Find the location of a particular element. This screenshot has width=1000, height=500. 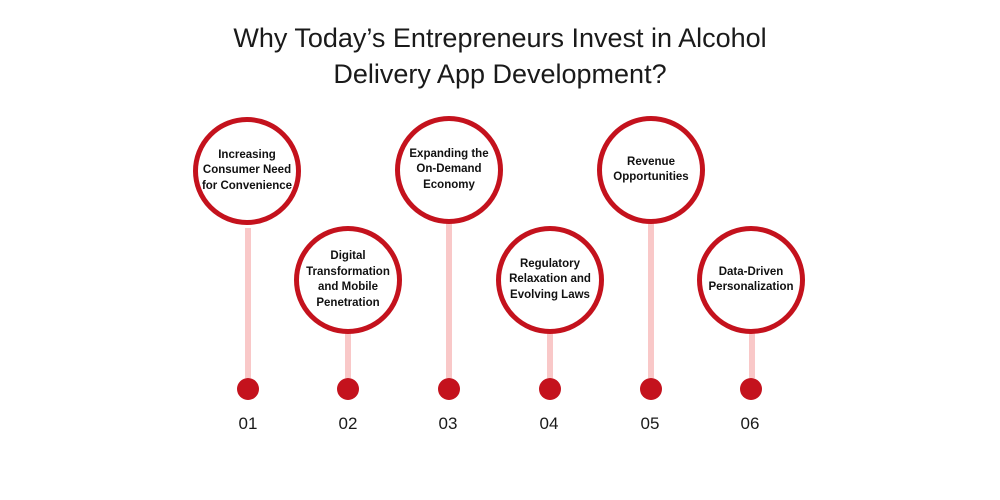

step-circle: Regulatory Relaxation and Evolving Laws is located at coordinates (550, 280).